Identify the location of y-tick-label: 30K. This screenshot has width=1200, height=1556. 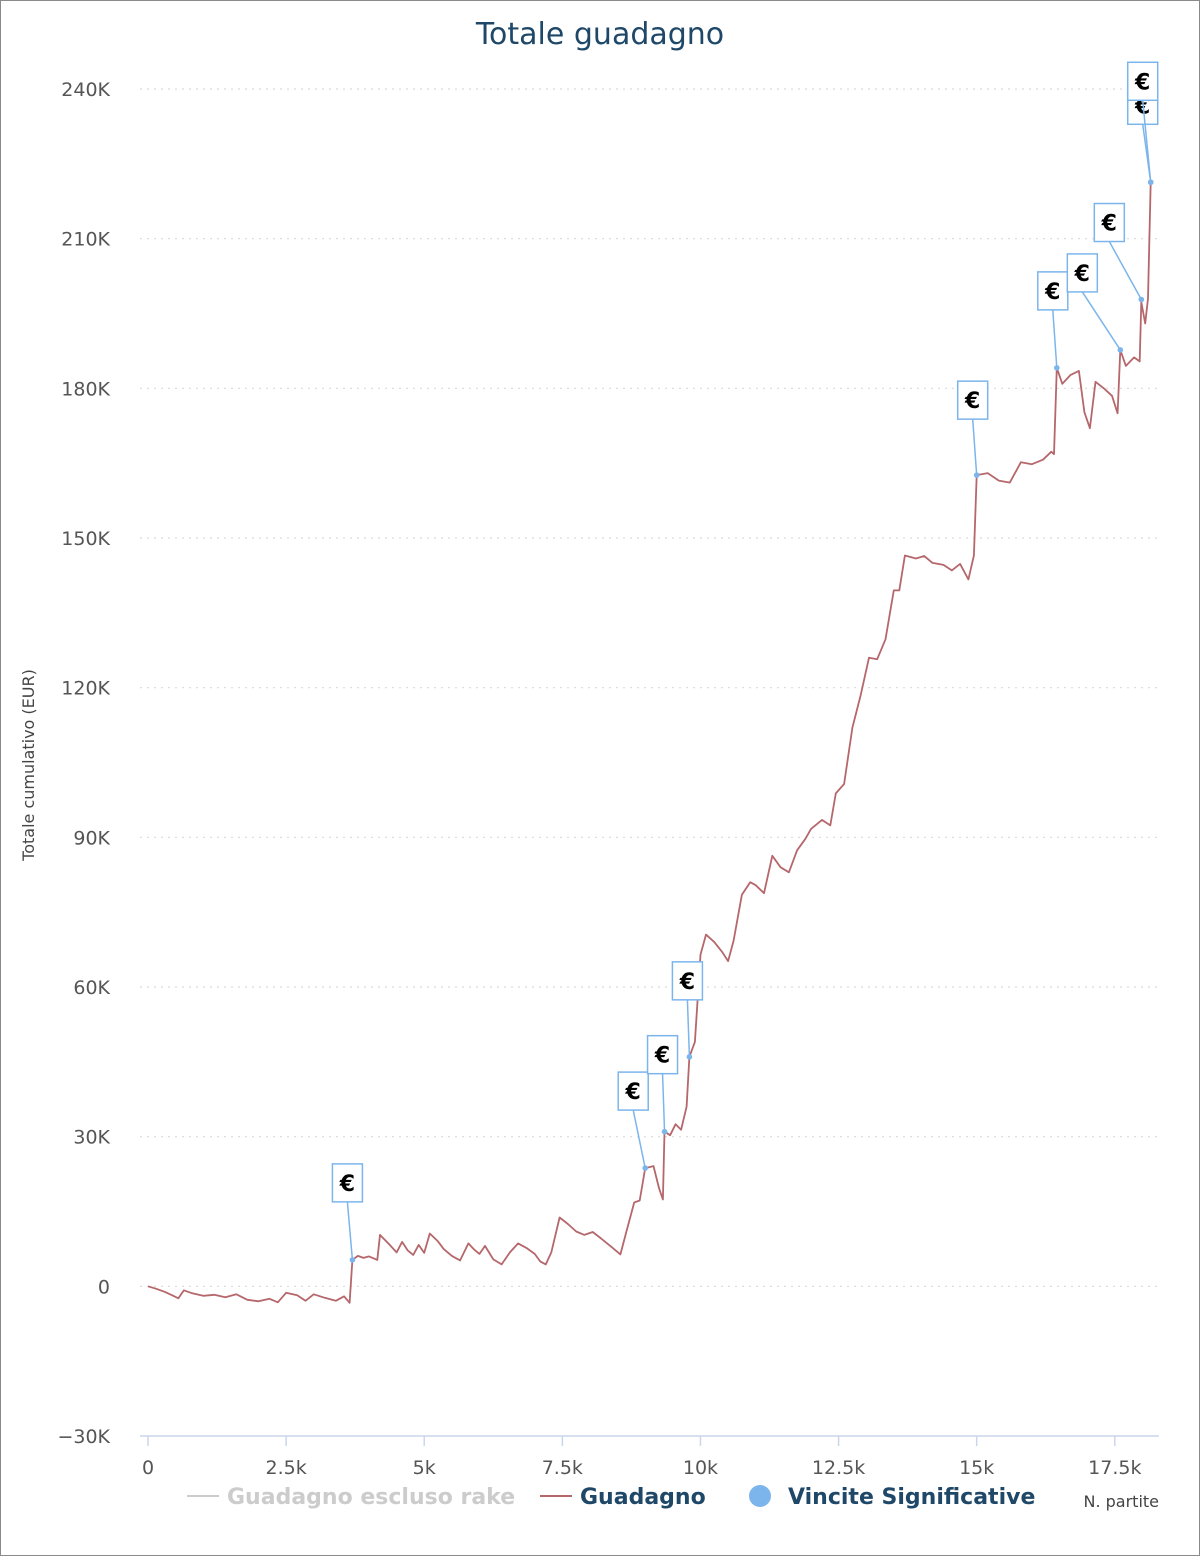
(91, 1138).